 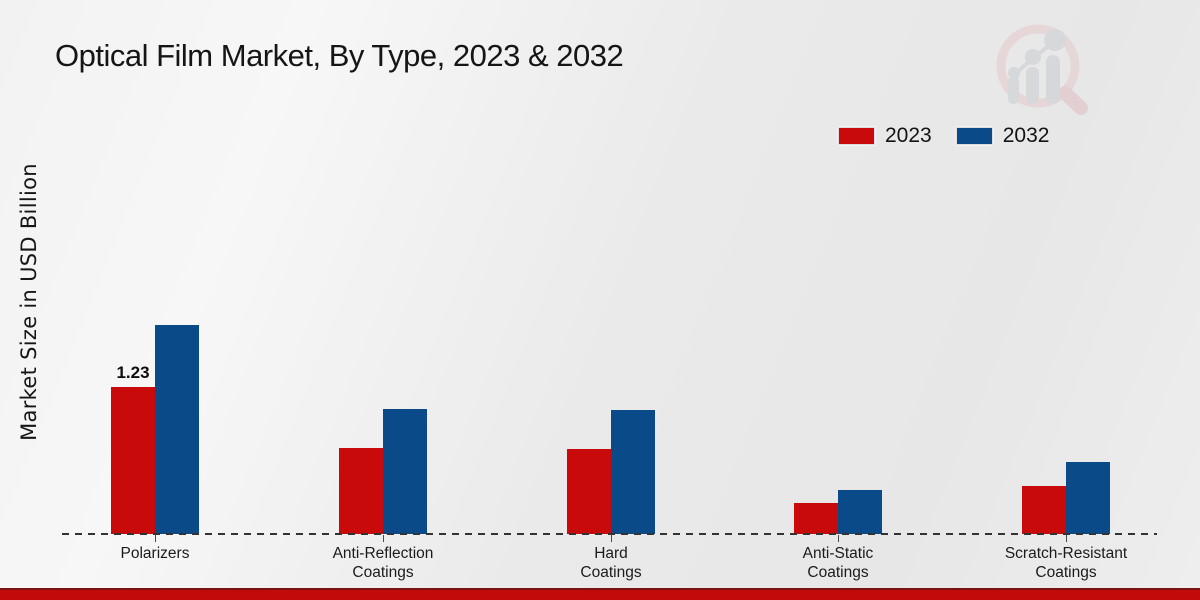 I want to click on category-label-polarizers: Polarizers, so click(x=155, y=553).